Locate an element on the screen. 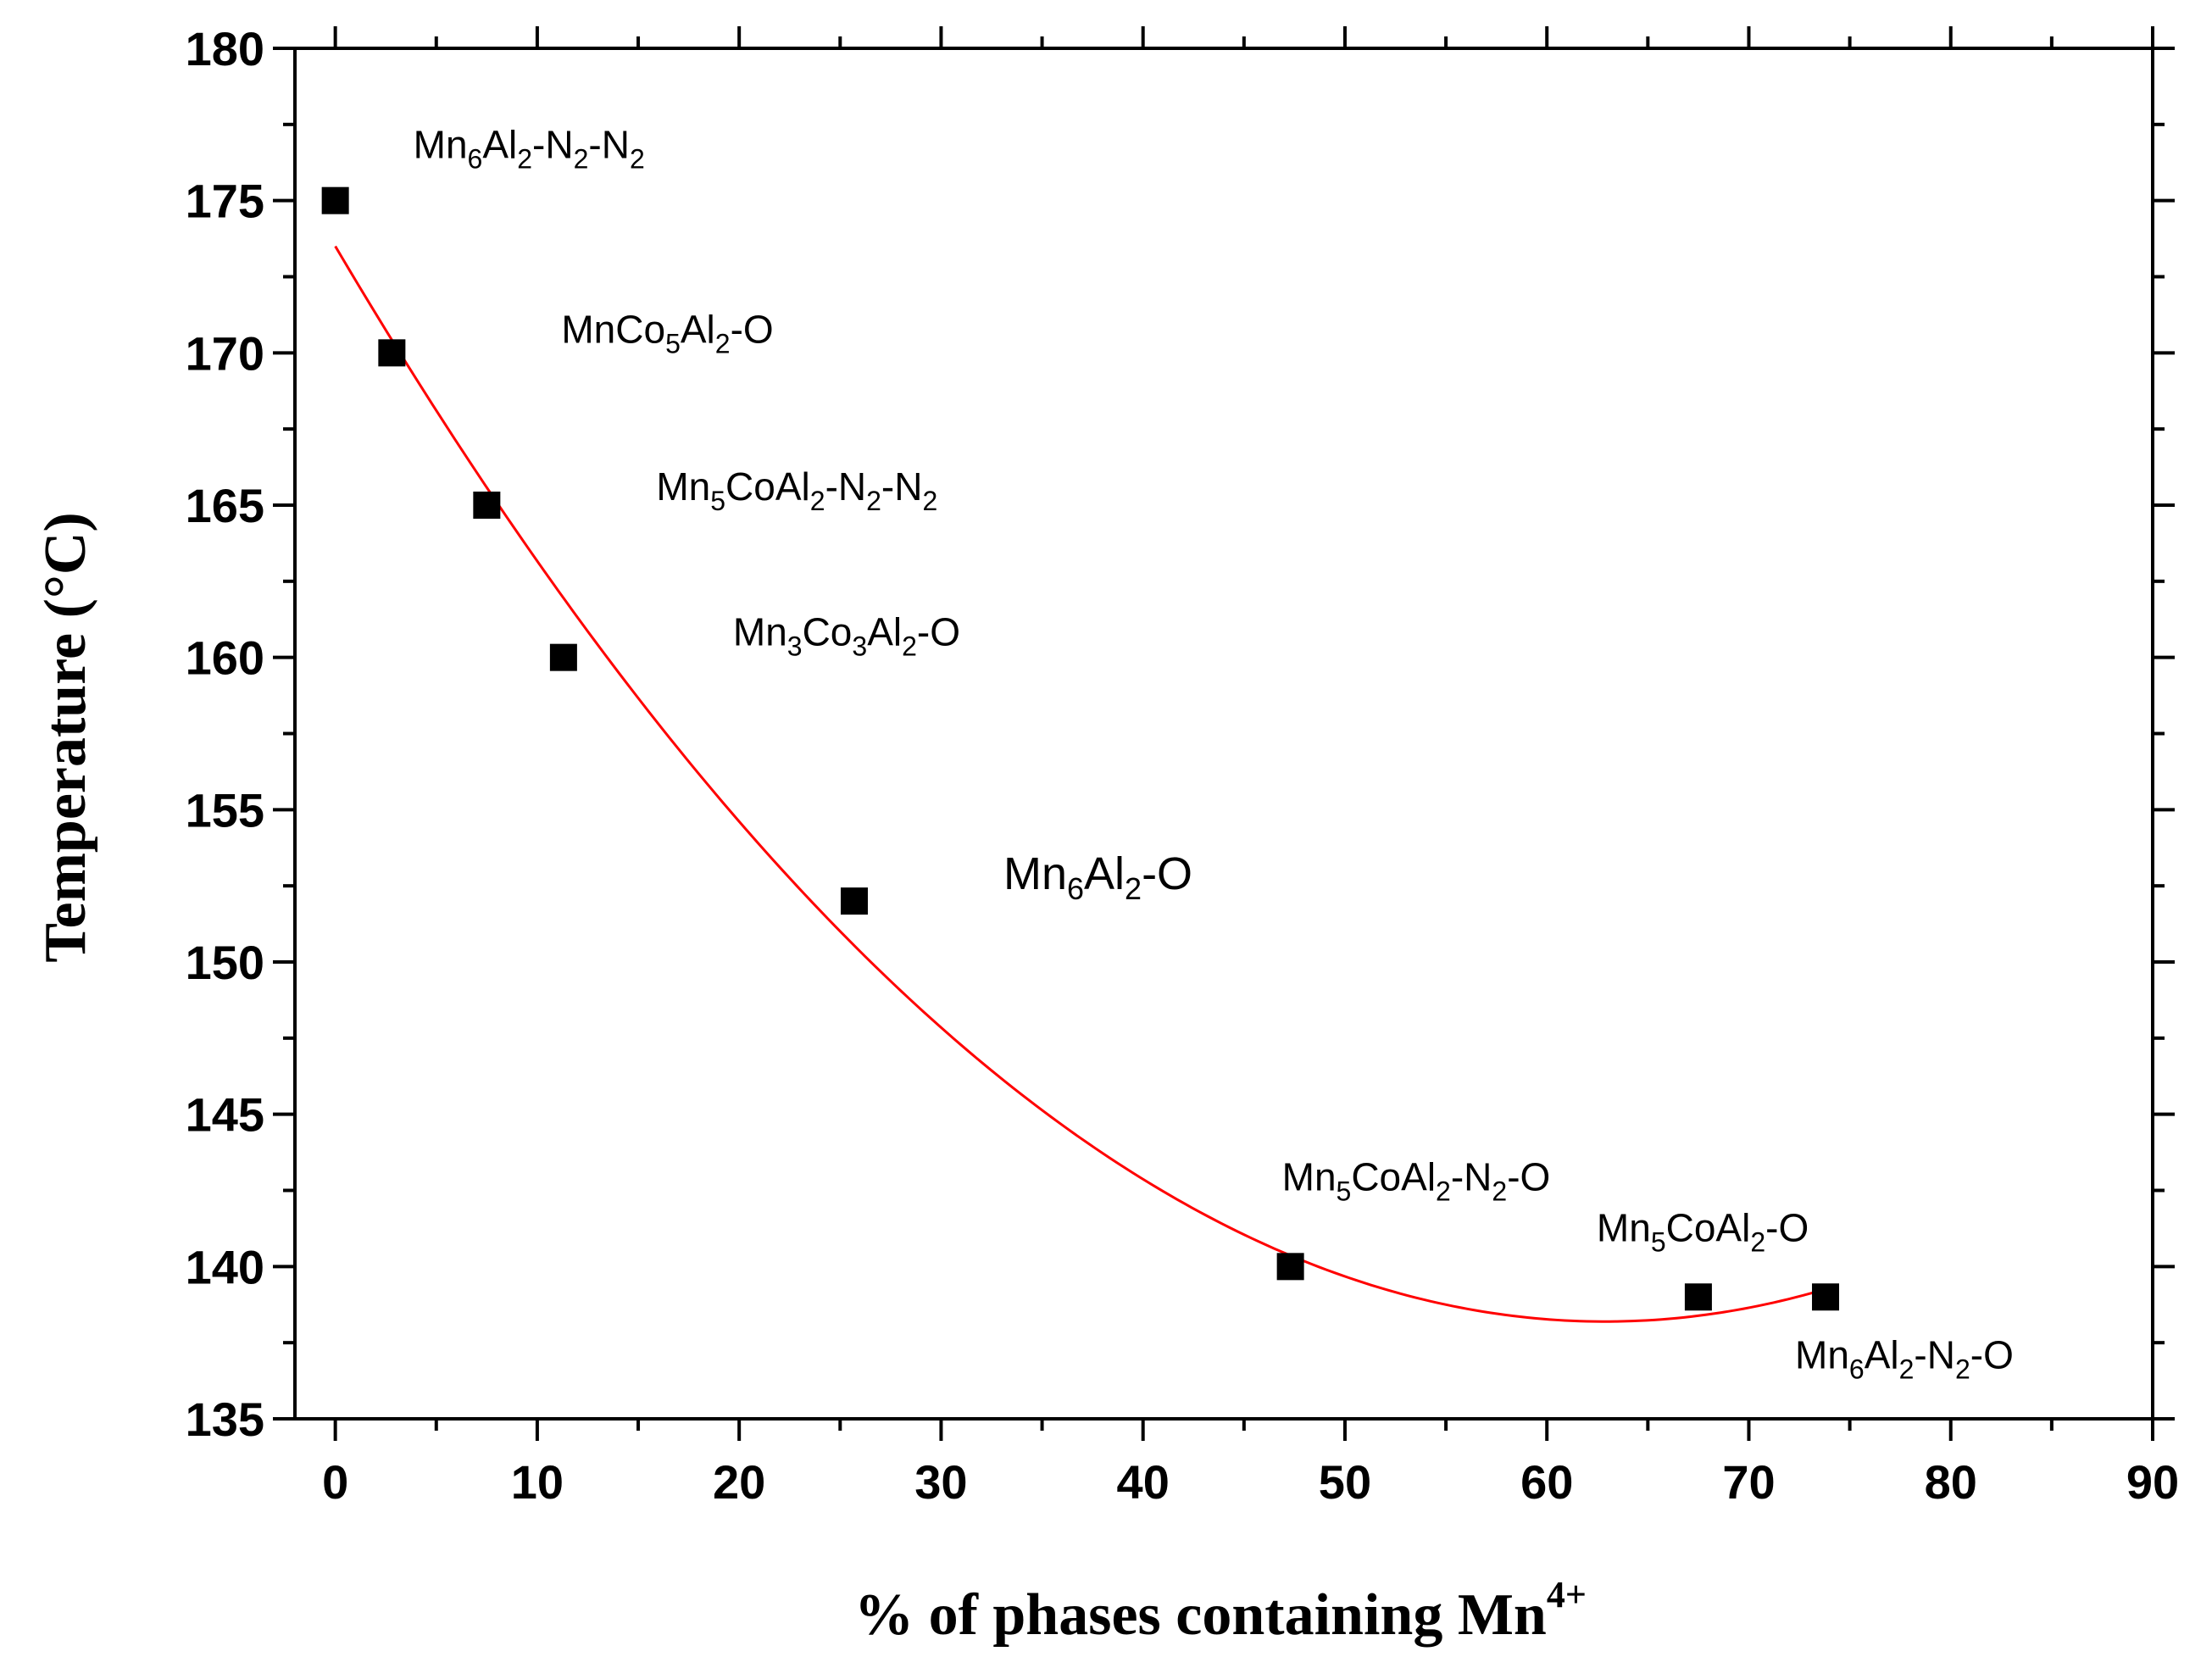 This screenshot has width=2212, height=1668. x-tick-label: 50 is located at coordinates (1345, 1482).